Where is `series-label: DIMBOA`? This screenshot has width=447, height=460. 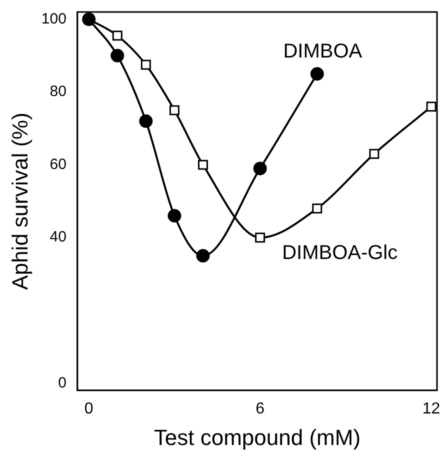 series-label: DIMBOA is located at coordinates (323, 51).